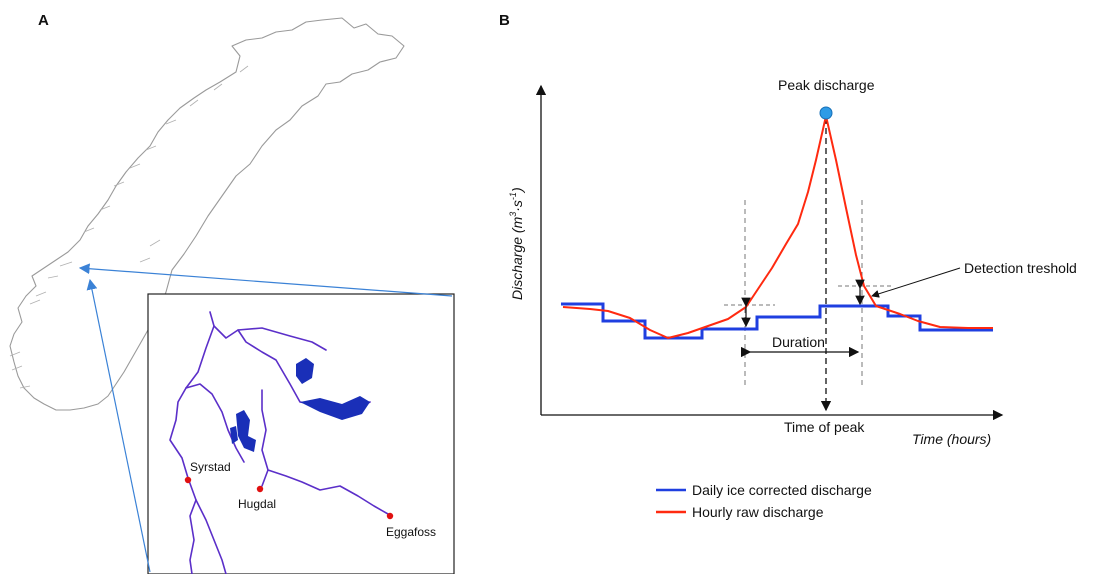 The width and height of the screenshot is (1112, 574). I want to click on legend-hourly-label: Hourly raw discharge, so click(758, 512).